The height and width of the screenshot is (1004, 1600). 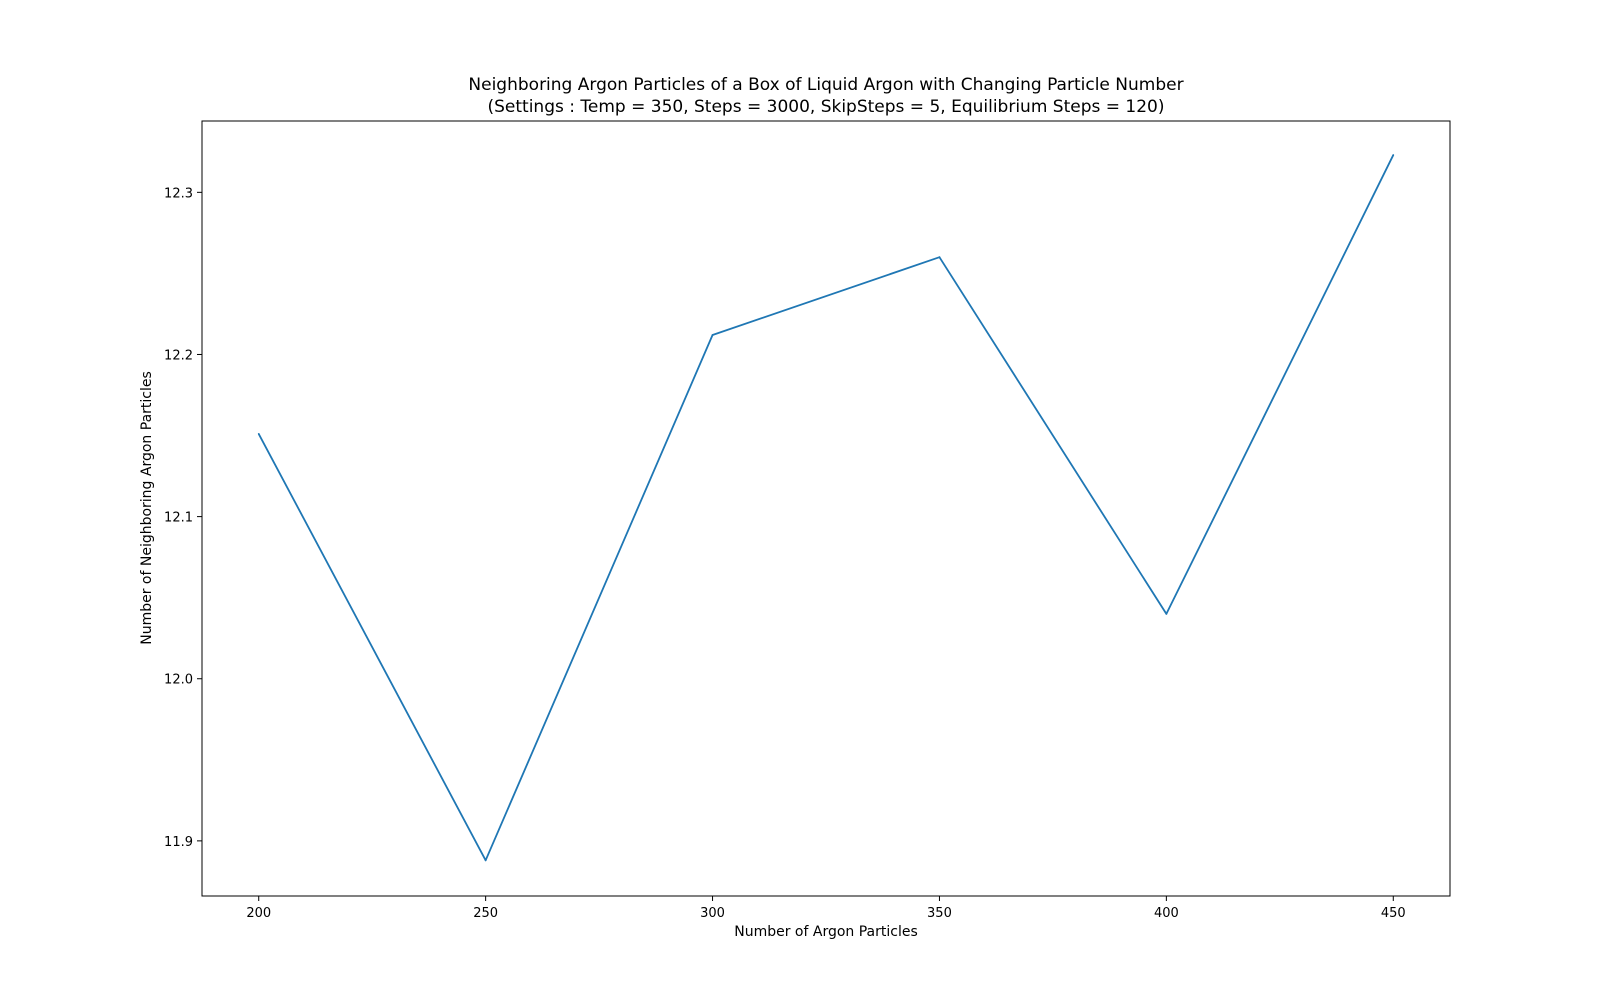 What do you see at coordinates (178, 842) in the screenshot?
I see `y-tick-label: 11.9` at bounding box center [178, 842].